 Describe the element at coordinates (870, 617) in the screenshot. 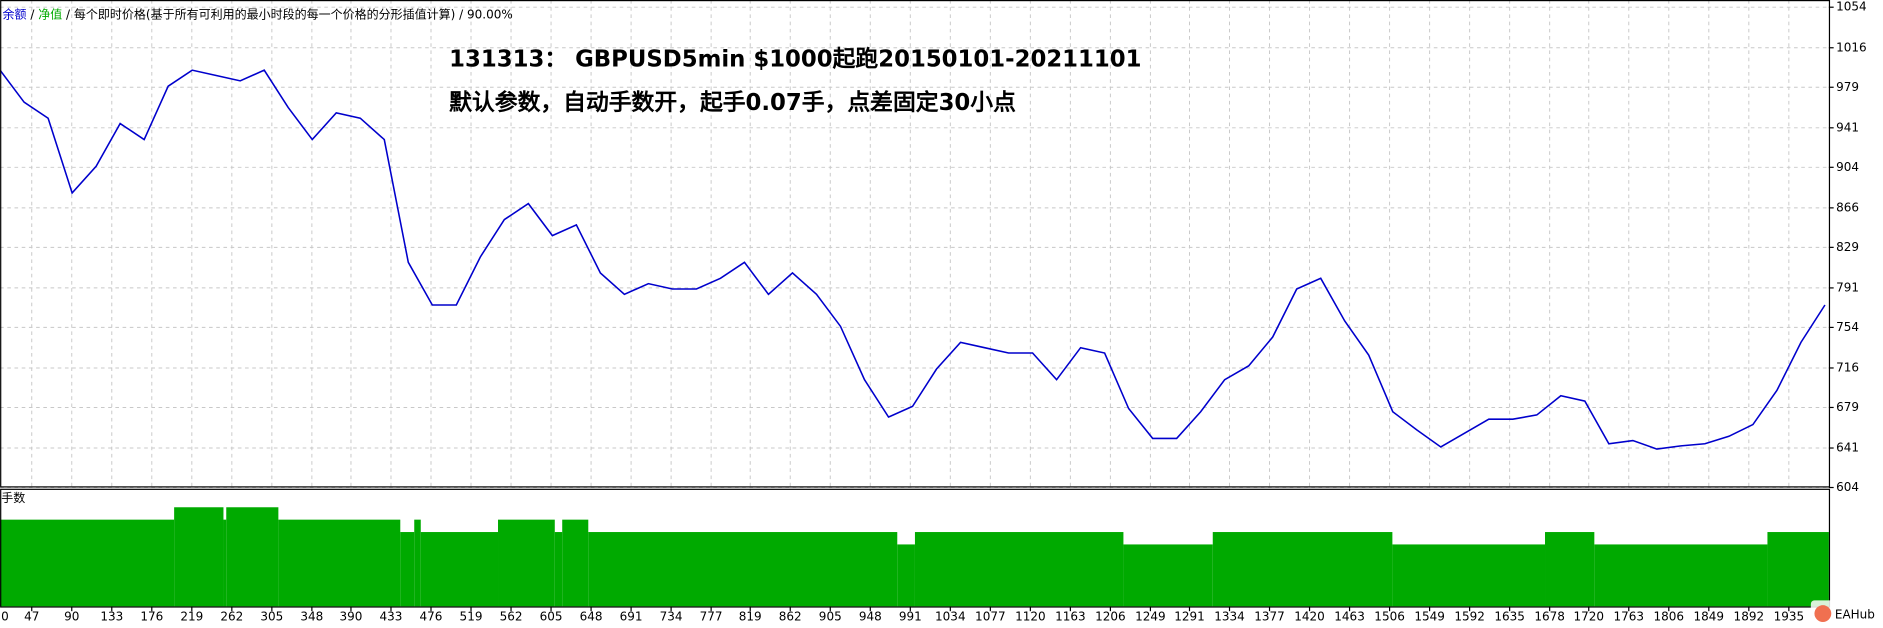

I see `x-tick-label: 948` at that location.